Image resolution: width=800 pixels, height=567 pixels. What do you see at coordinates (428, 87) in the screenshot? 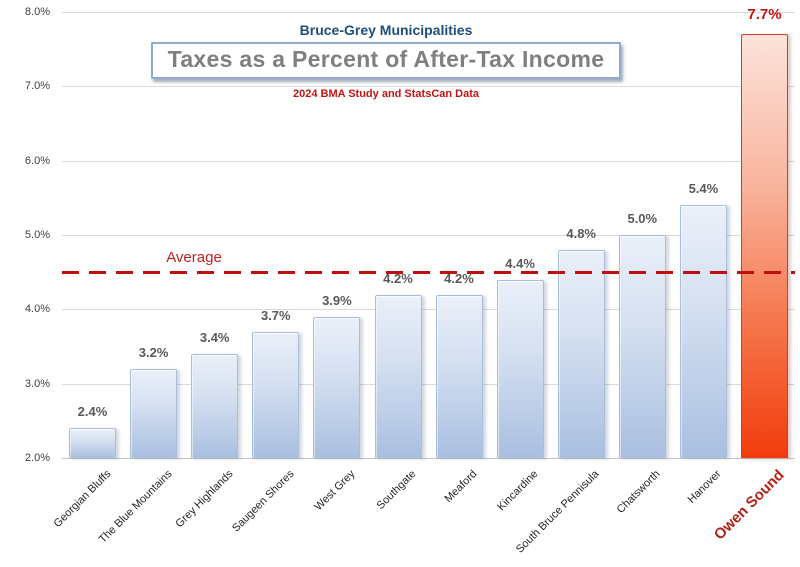
I see `gridline-7.0%` at bounding box center [428, 87].